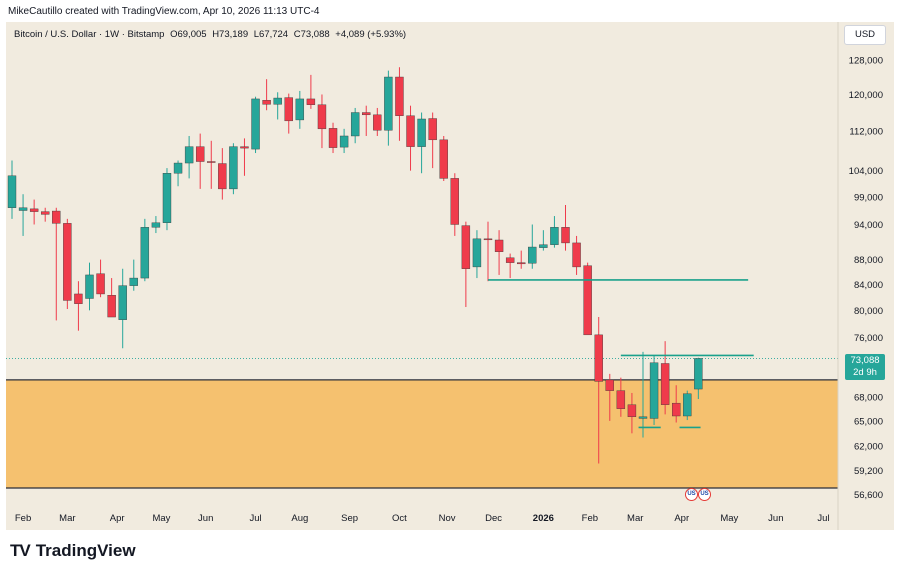 This screenshot has height=575, width=900. Describe the element at coordinates (868, 225) in the screenshot. I see `y-tick-label: 94,000` at that location.